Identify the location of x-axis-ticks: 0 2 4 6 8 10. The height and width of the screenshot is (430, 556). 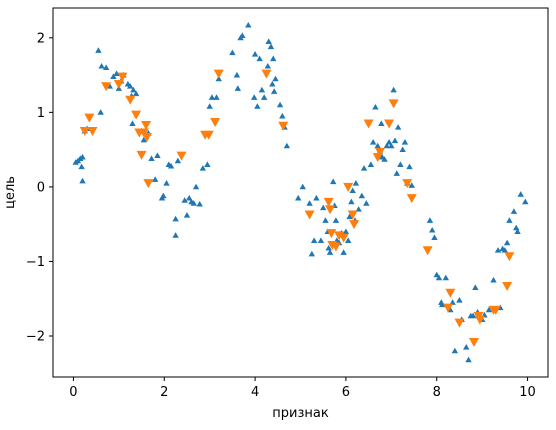
(302, 388).